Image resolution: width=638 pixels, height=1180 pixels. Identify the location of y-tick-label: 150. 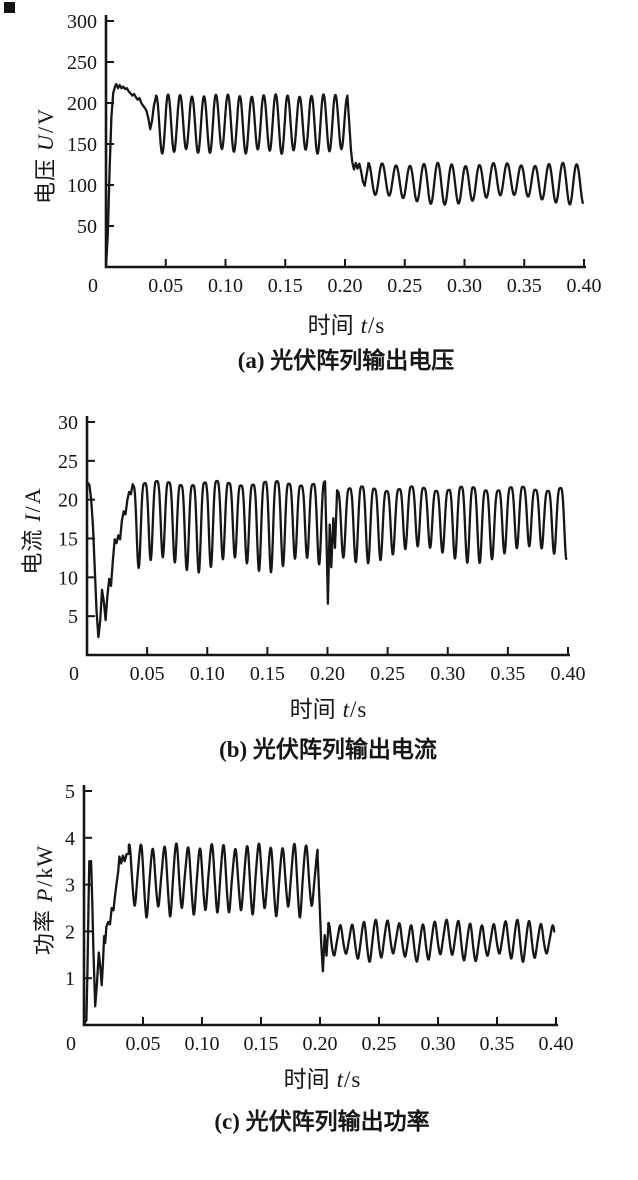
(82, 145).